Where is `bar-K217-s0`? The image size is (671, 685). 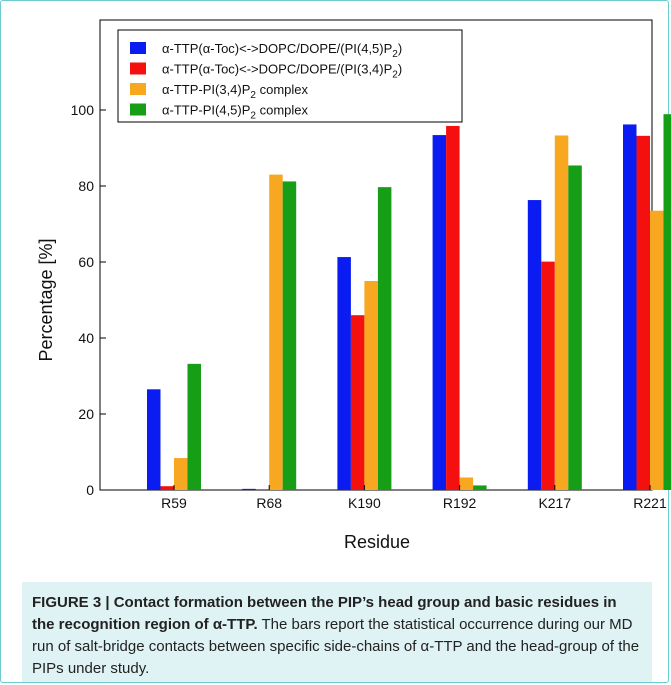 bar-K217-s0 is located at coordinates (534, 345).